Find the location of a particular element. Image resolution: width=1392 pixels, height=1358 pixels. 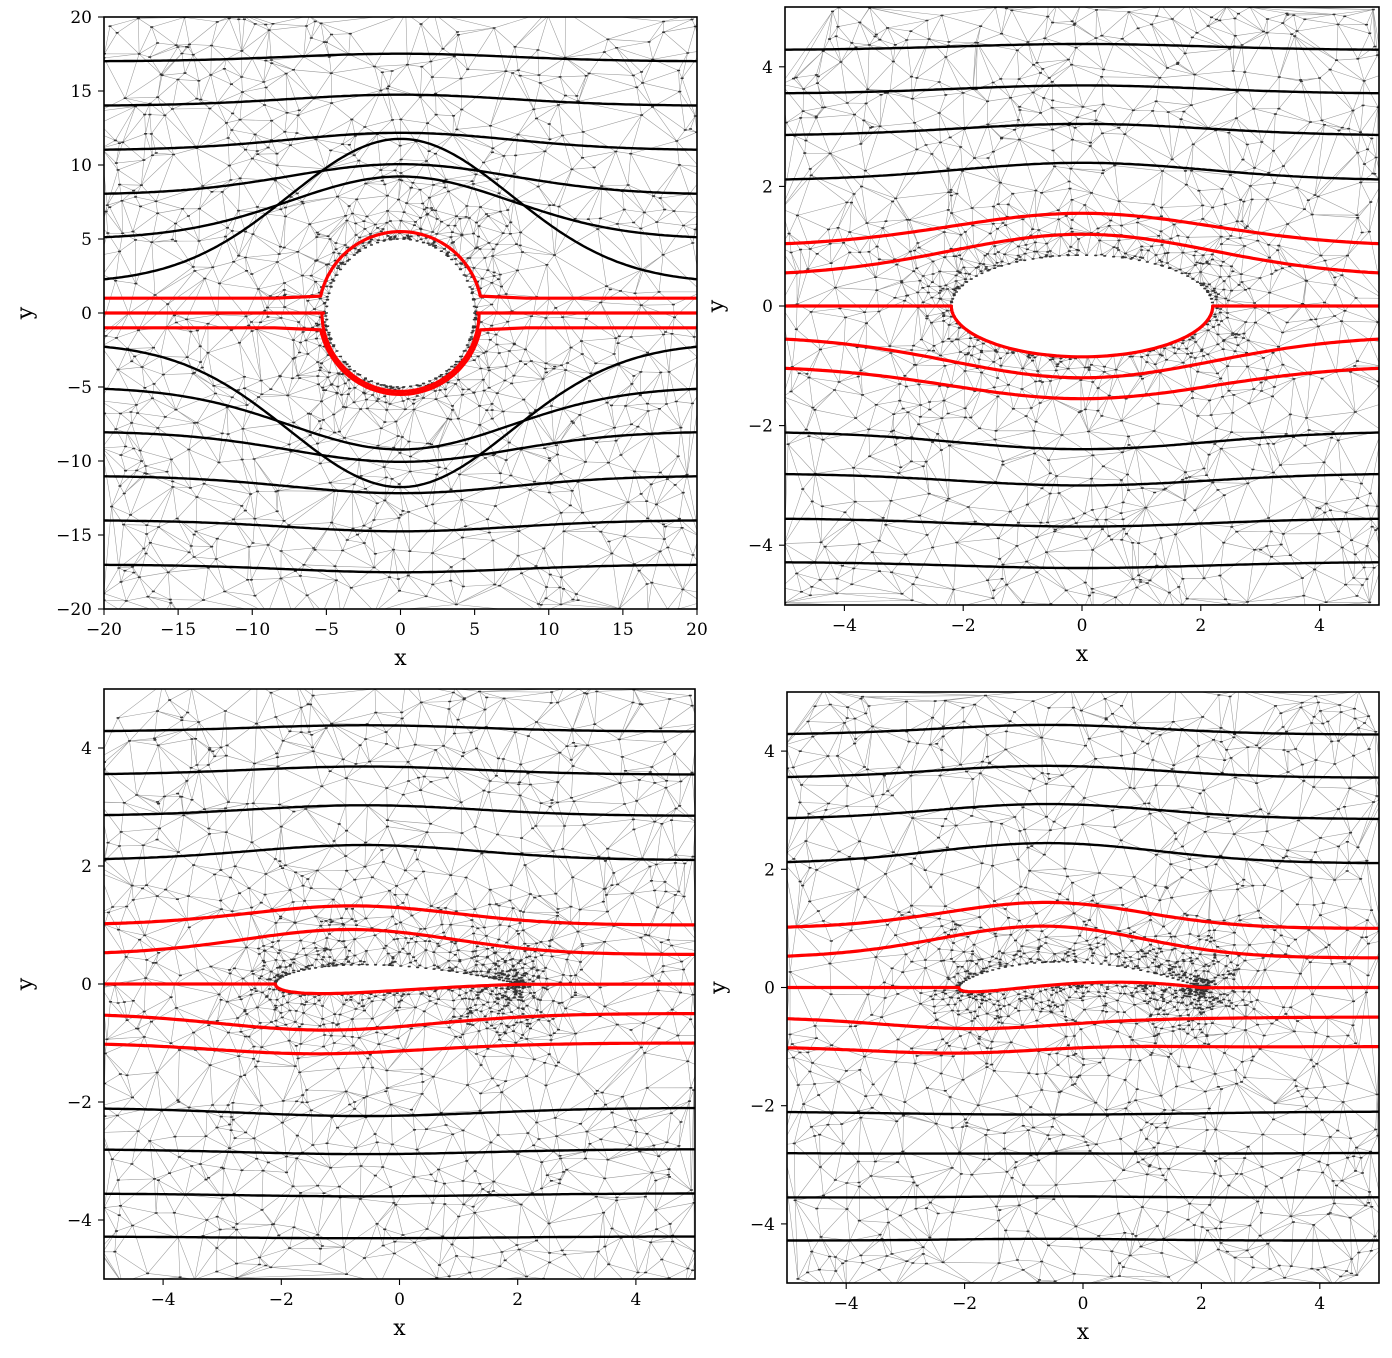

y-tick-label: 5 is located at coordinates (86, 240).